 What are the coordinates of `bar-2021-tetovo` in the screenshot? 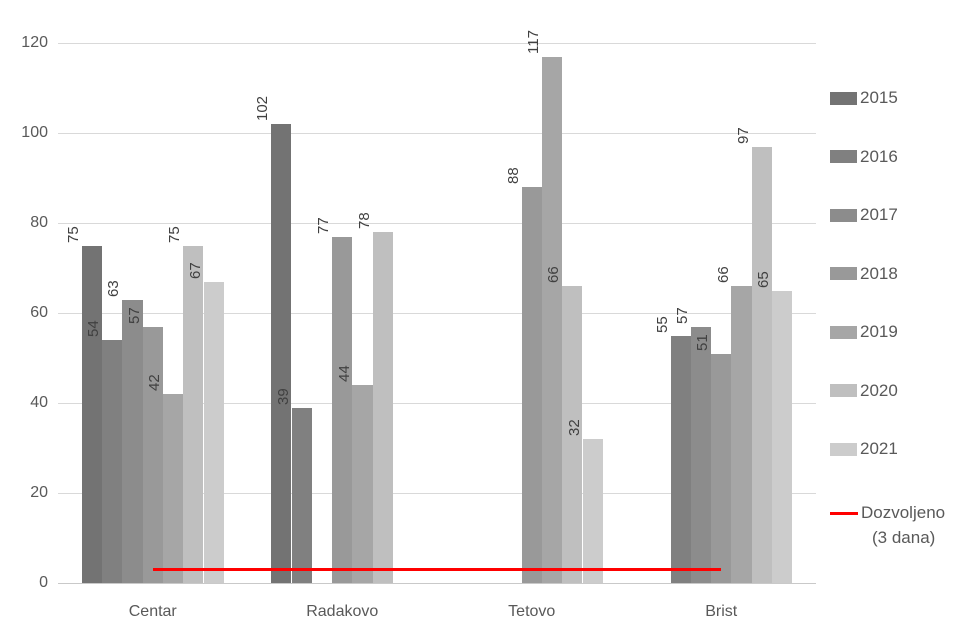 It's located at (592, 511).